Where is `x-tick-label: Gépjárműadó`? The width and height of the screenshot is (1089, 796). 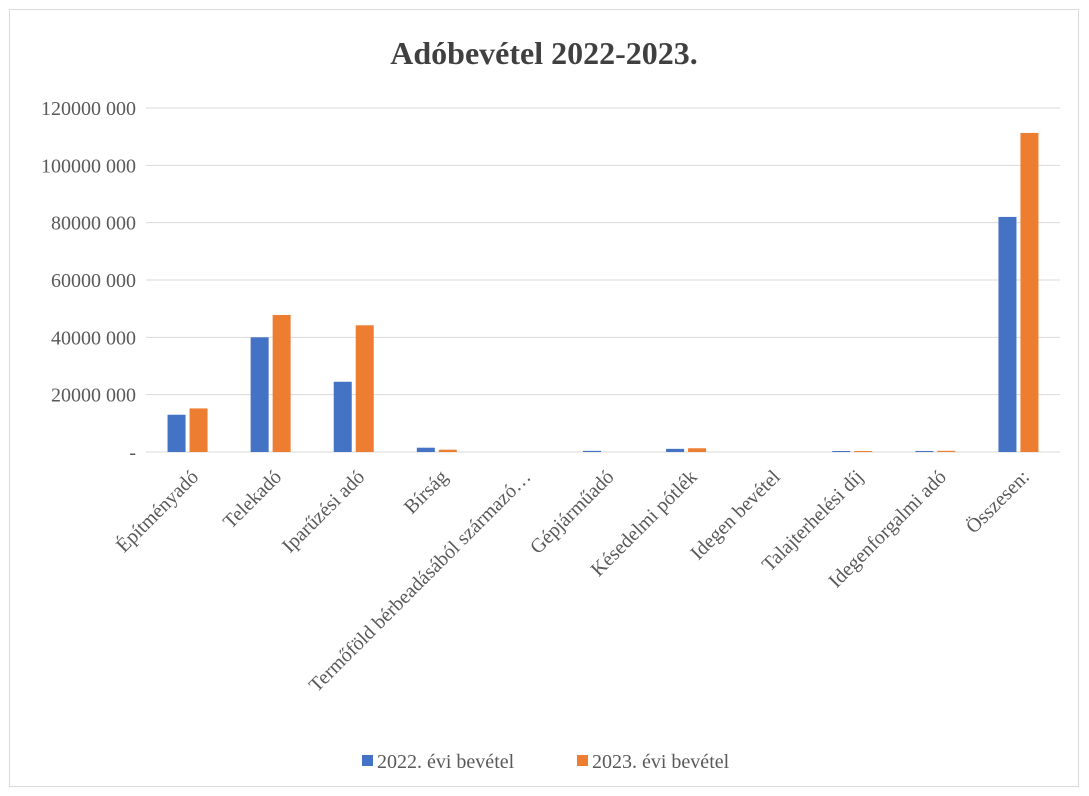
x-tick-label: Gépjárműadó is located at coordinates (572, 512).